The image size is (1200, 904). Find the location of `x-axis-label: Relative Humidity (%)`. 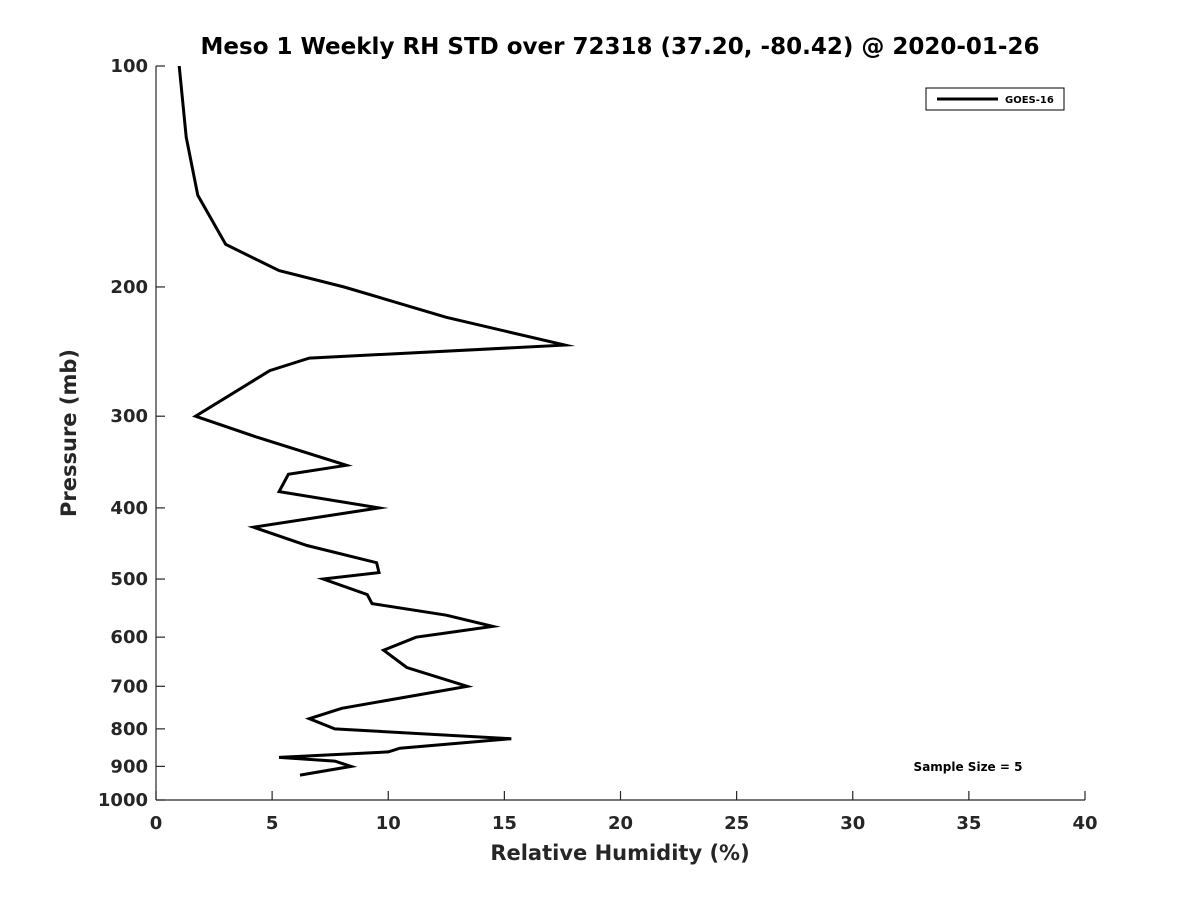

x-axis-label: Relative Humidity (%) is located at coordinates (619, 853).